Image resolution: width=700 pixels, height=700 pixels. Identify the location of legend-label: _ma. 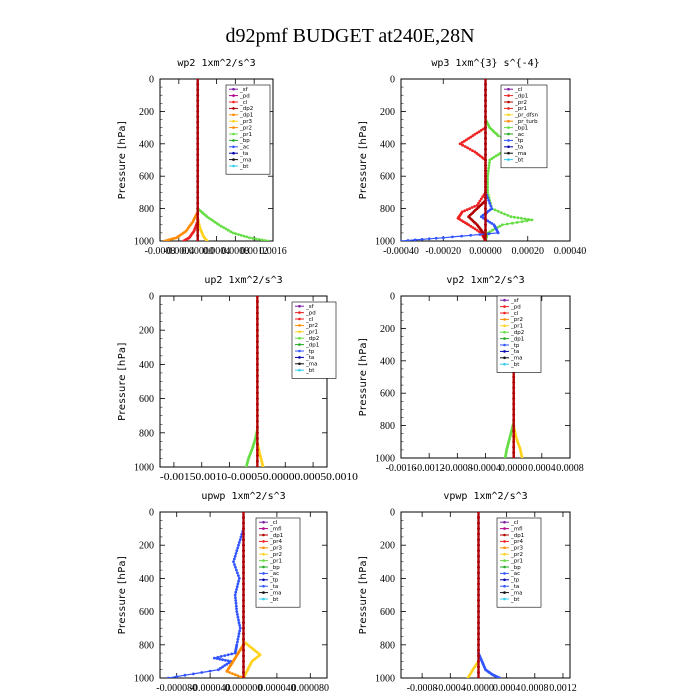
(275, 593).